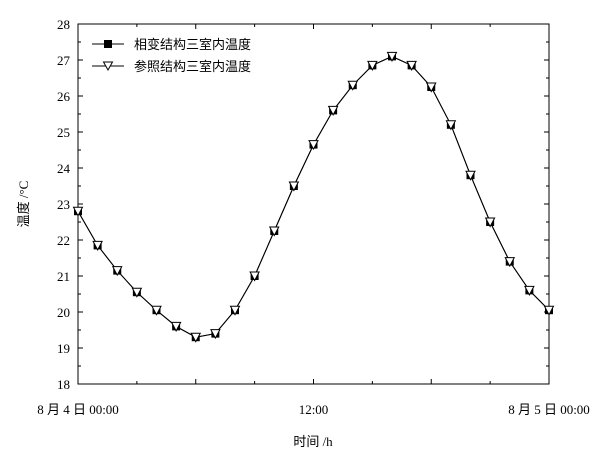 The height and width of the screenshot is (458, 615). Describe the element at coordinates (23, 204) in the screenshot. I see `y-axis-label: 温度 /°C` at that location.